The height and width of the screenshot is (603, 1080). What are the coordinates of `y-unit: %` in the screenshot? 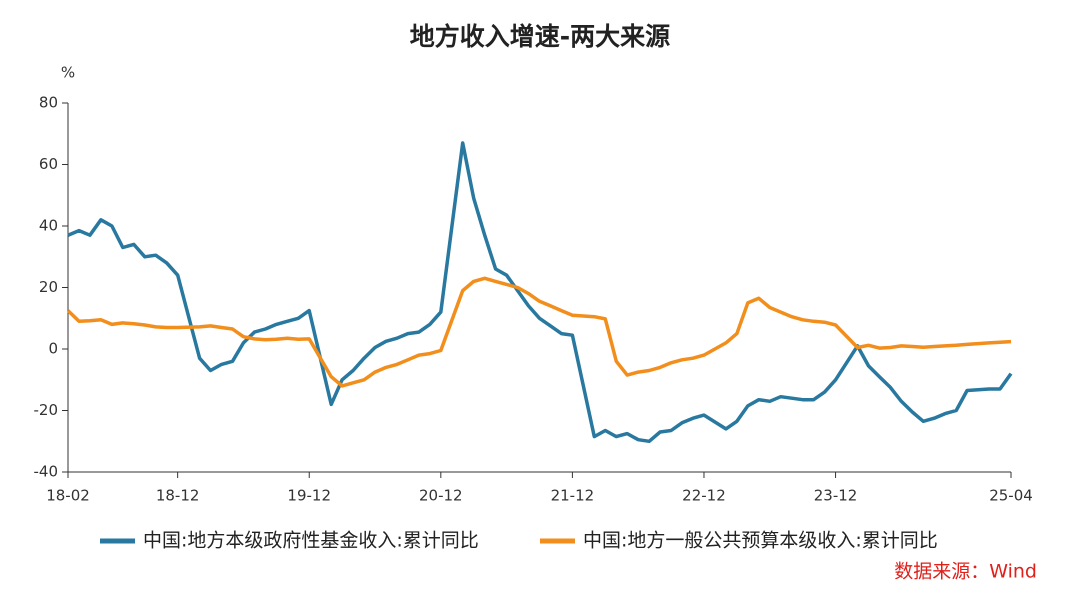 It's located at (68, 73).